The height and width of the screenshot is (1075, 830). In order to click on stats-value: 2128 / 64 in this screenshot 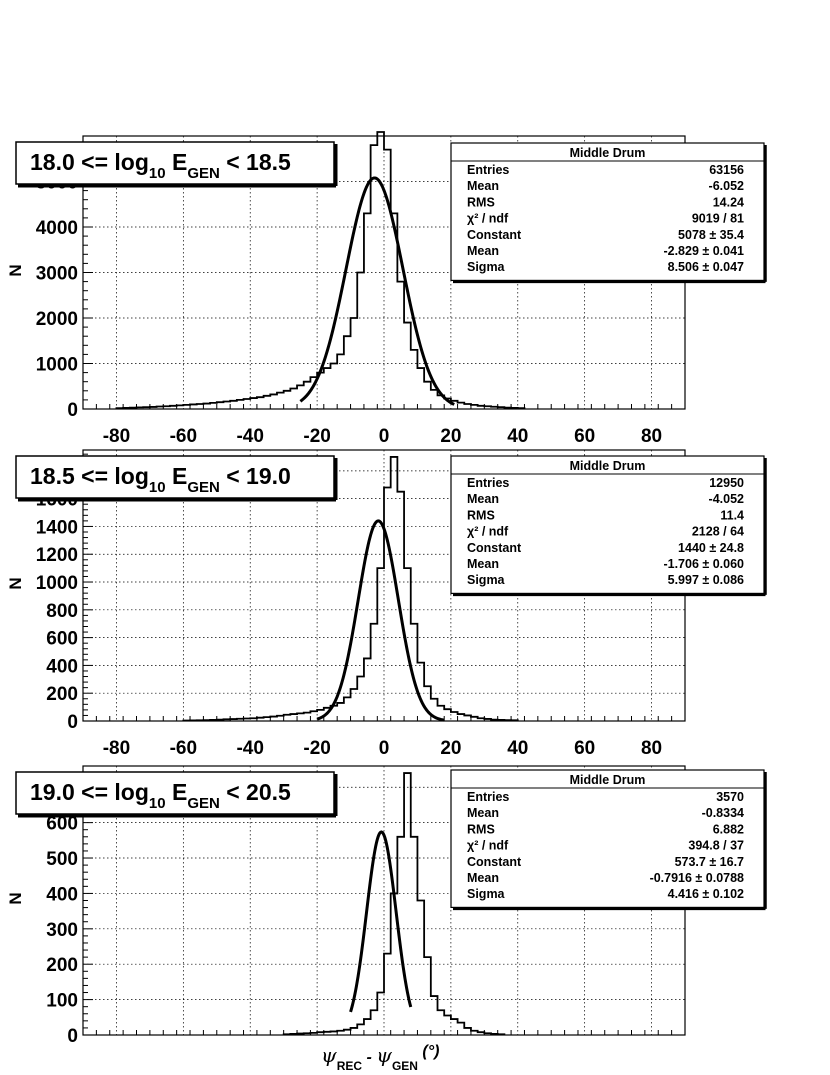, I will do `click(718, 532)`.